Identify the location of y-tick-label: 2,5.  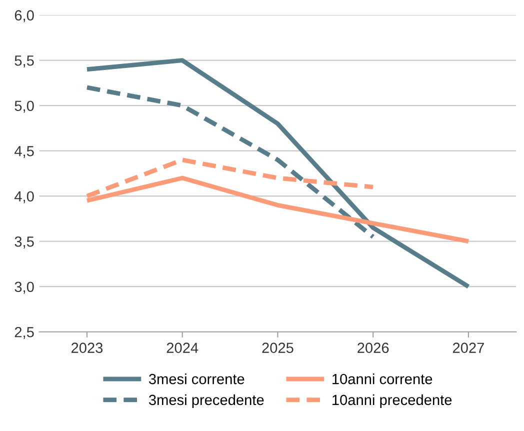
(24, 333).